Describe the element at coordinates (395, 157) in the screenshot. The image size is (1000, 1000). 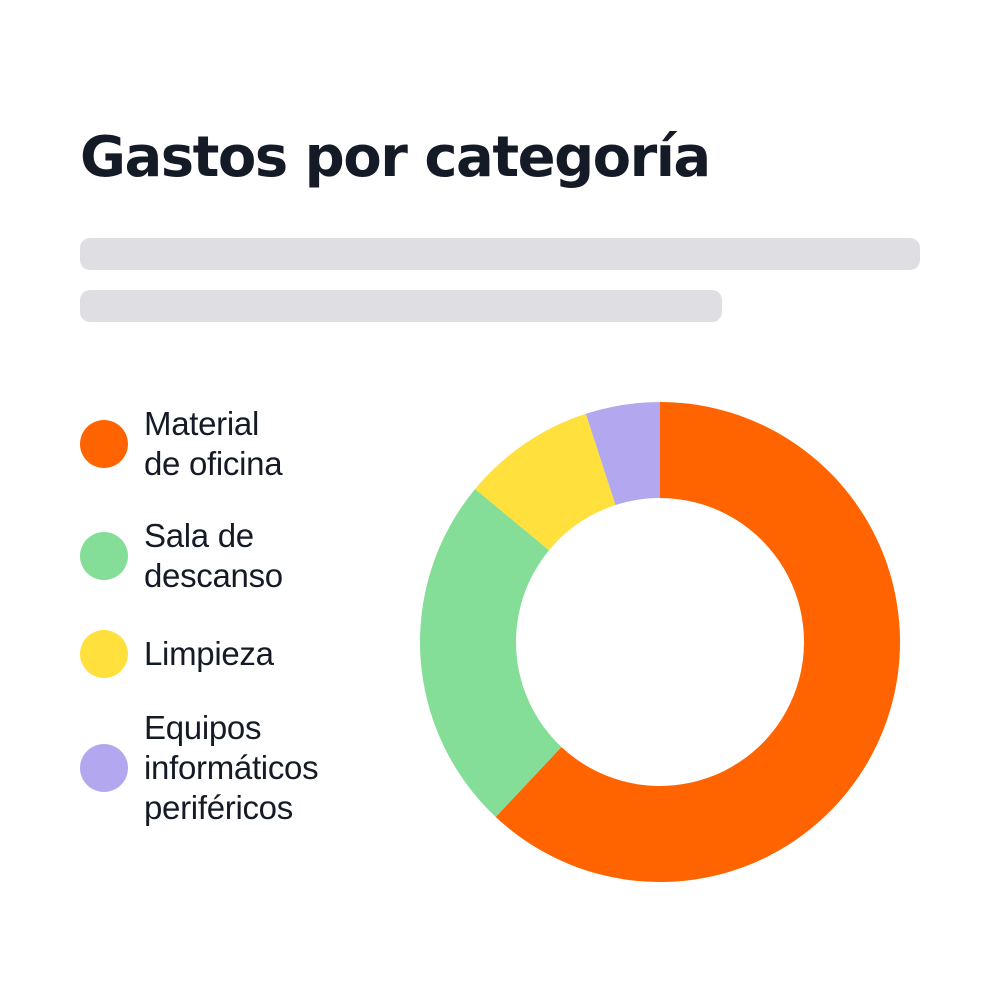
I see `chart-title: Gastos por categoría` at that location.